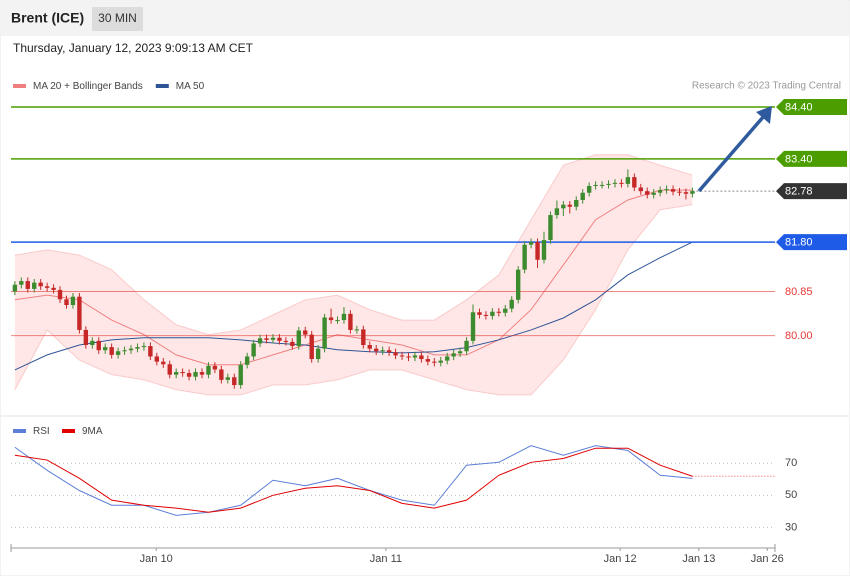 This screenshot has width=850, height=576. What do you see at coordinates (799, 107) in the screenshot?
I see `level-label: 84.40` at bounding box center [799, 107].